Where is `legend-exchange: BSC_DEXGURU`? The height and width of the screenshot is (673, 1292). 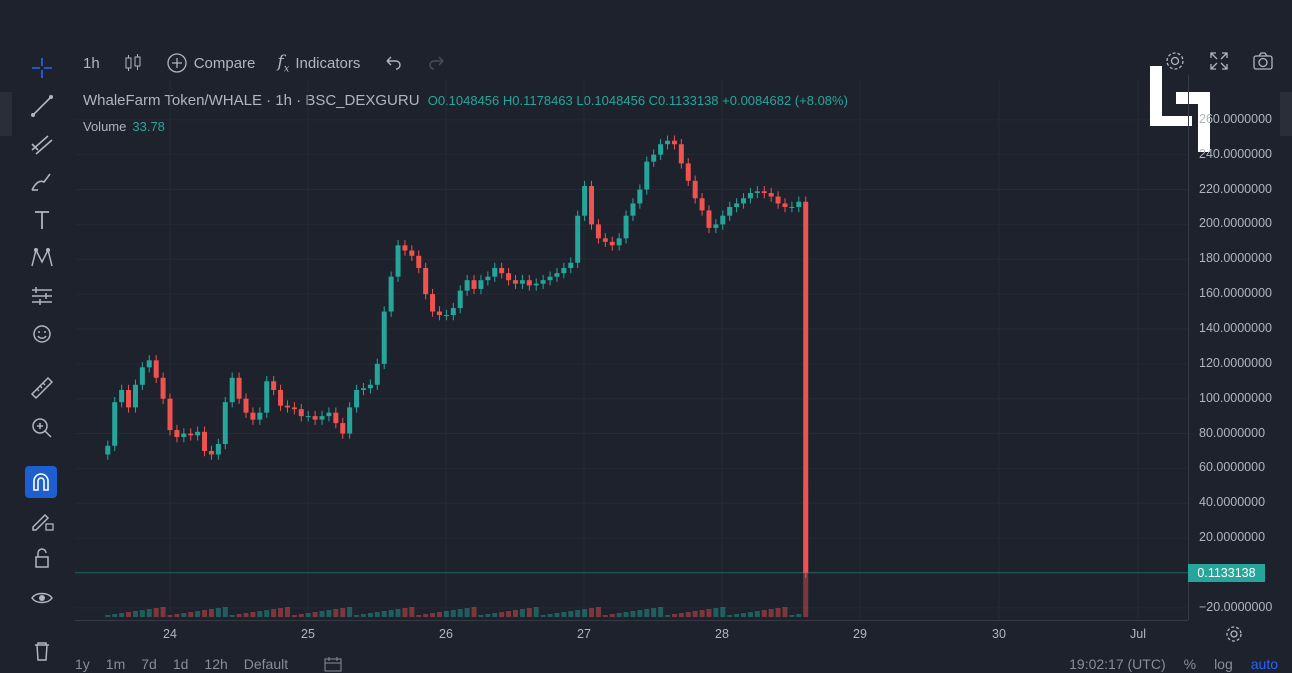 legend-exchange: BSC_DEXGURU is located at coordinates (362, 100).